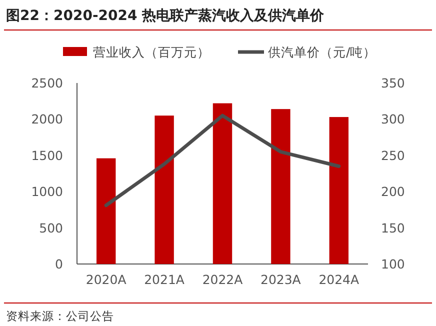 The image size is (436, 326). What do you see at coordinates (47, 83) in the screenshot?
I see `y-tick-label: 2500` at bounding box center [47, 83].